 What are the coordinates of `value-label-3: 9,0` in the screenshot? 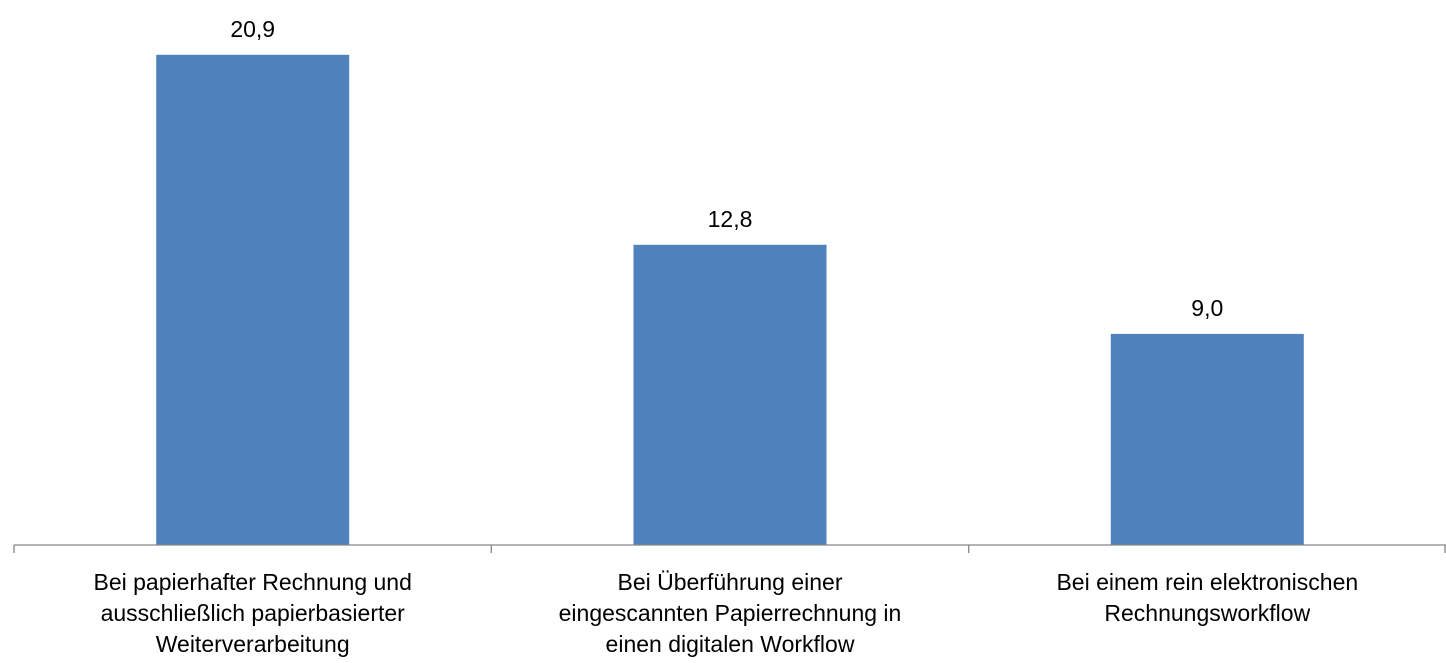 It's located at (1207, 308).